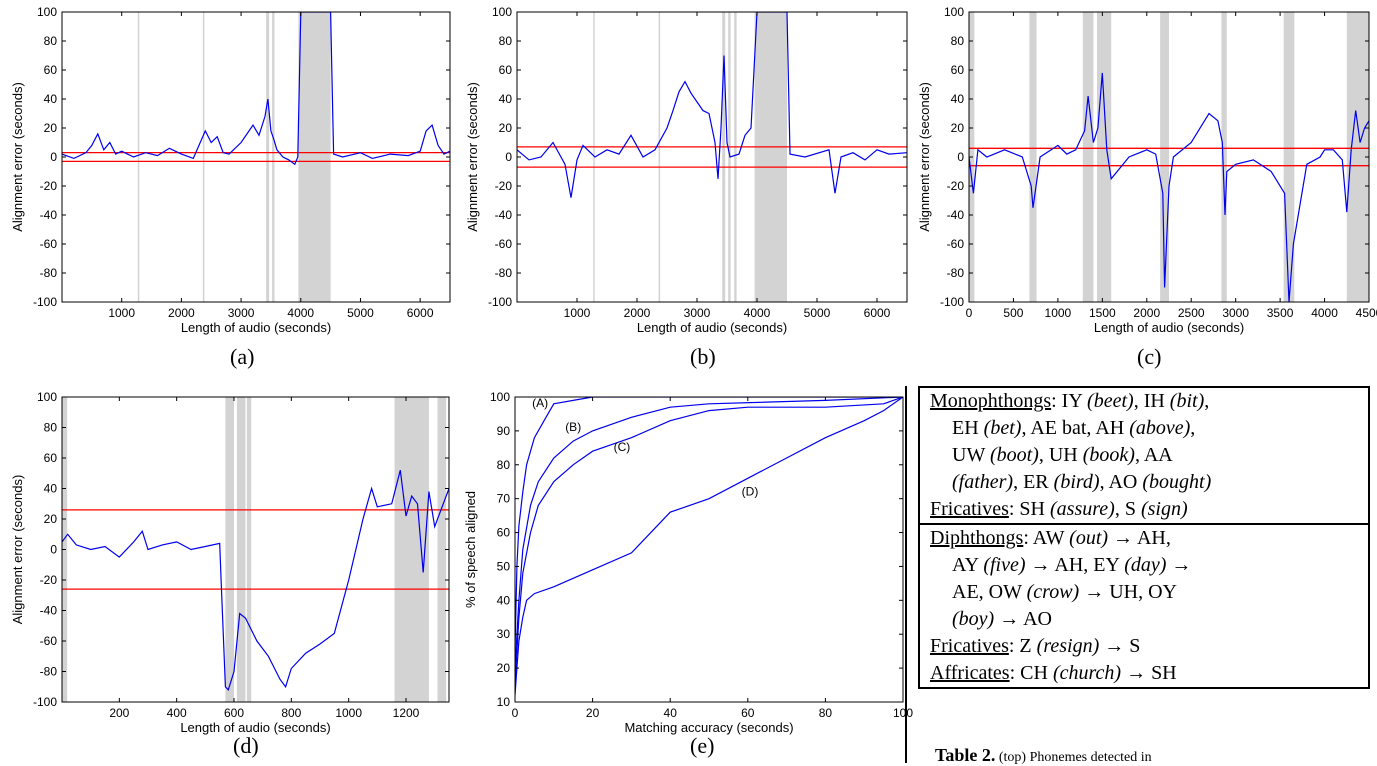 Image resolution: width=1377 pixels, height=766 pixels. What do you see at coordinates (1235, 313) in the screenshot?
I see `x-tick-label: 3000` at bounding box center [1235, 313].